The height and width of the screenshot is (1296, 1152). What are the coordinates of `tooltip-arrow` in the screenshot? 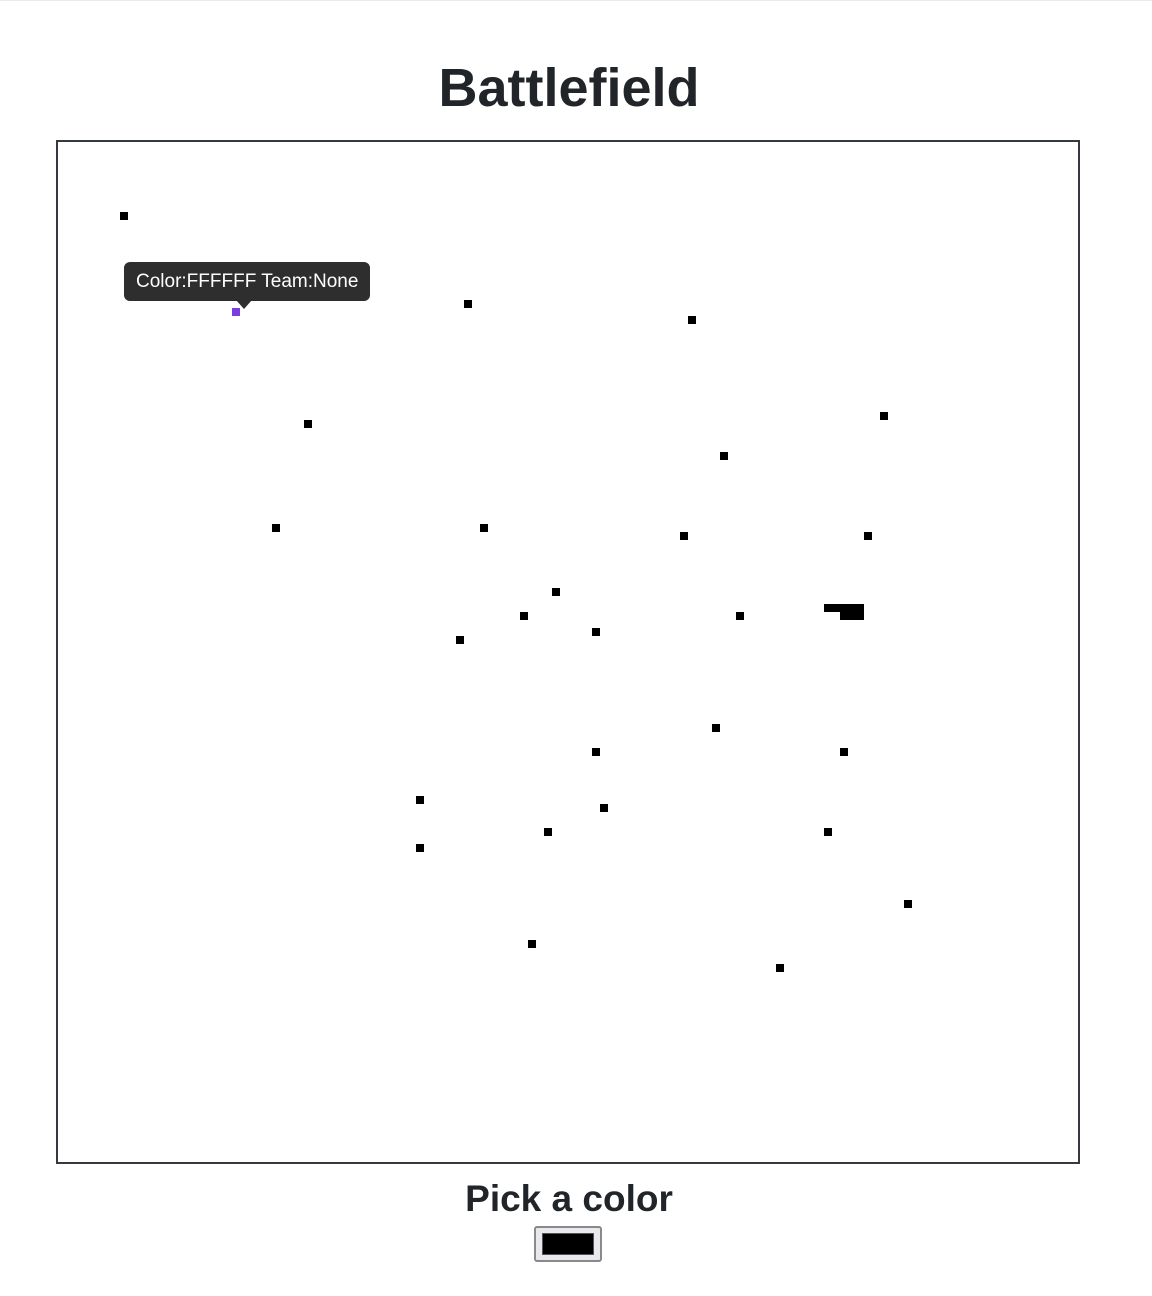 It's located at (244, 304).